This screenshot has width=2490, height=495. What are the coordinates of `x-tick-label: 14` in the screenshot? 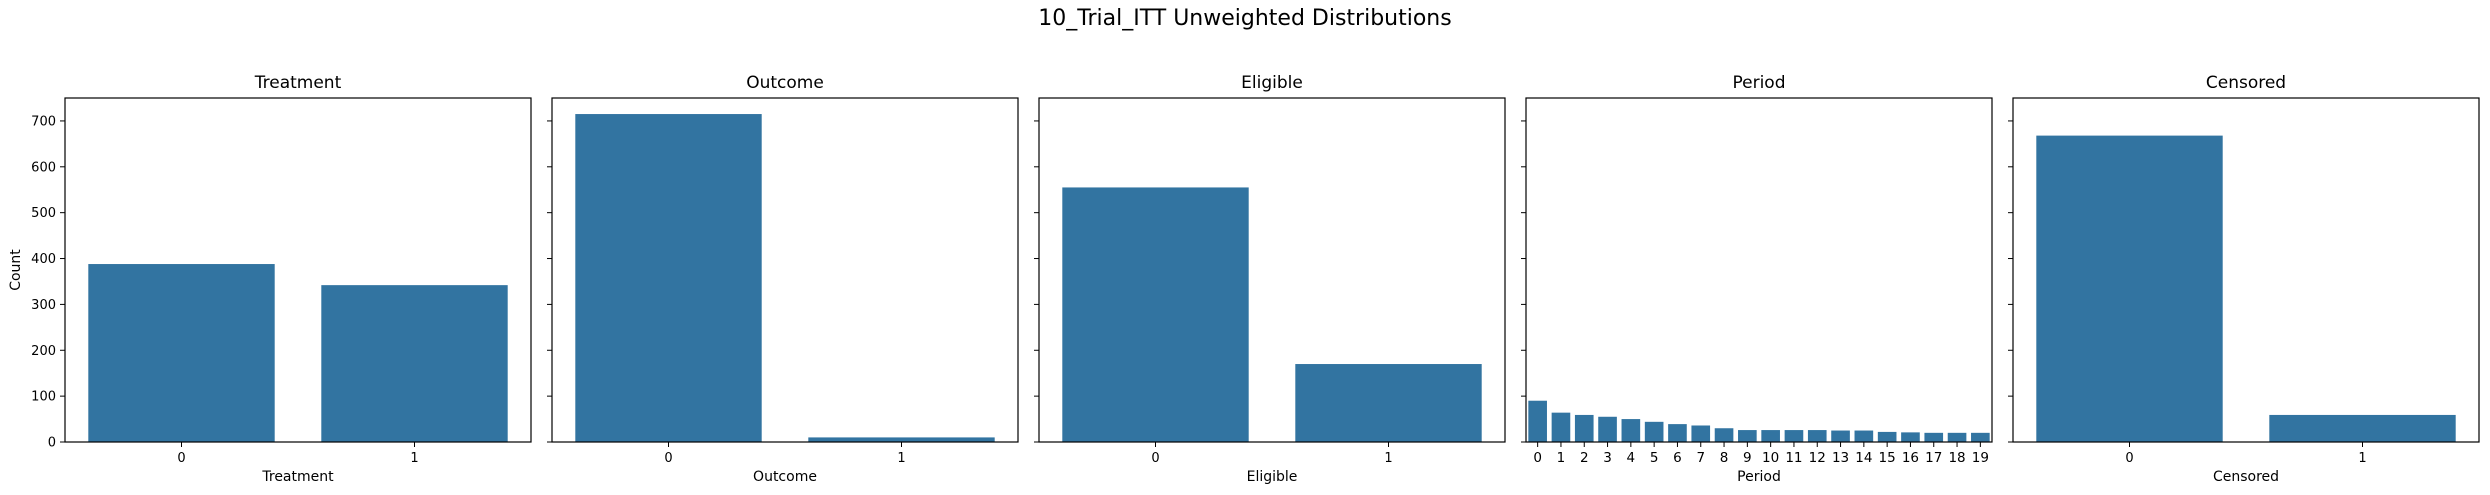 It's located at (1863, 458).